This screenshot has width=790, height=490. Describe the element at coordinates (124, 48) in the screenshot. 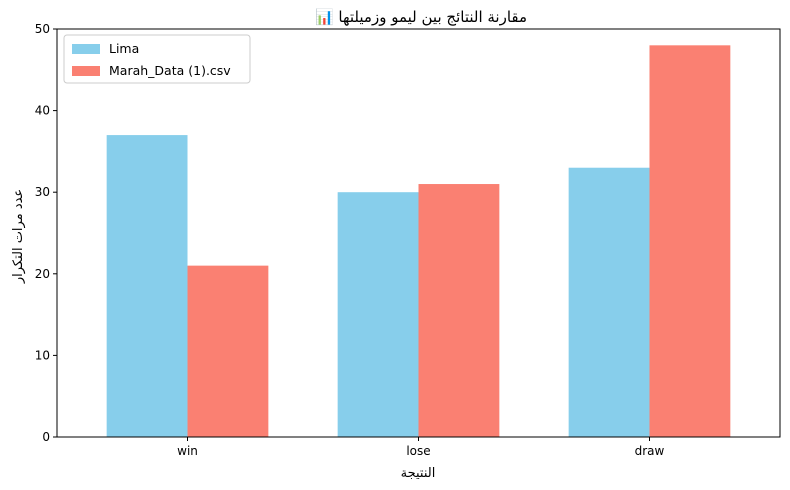

I see `legend-label-1: Lima` at that location.